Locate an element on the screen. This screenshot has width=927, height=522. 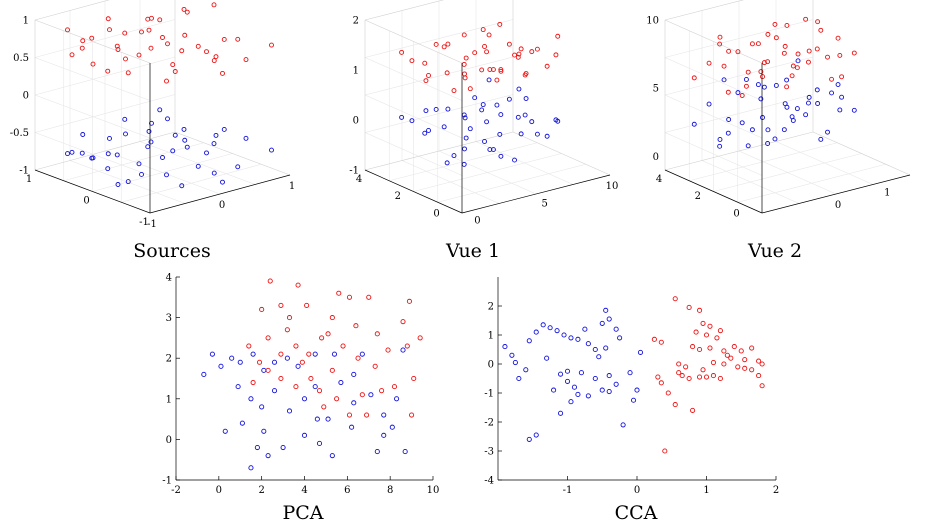
y-tick-label: 2 is located at coordinates (491, 307).